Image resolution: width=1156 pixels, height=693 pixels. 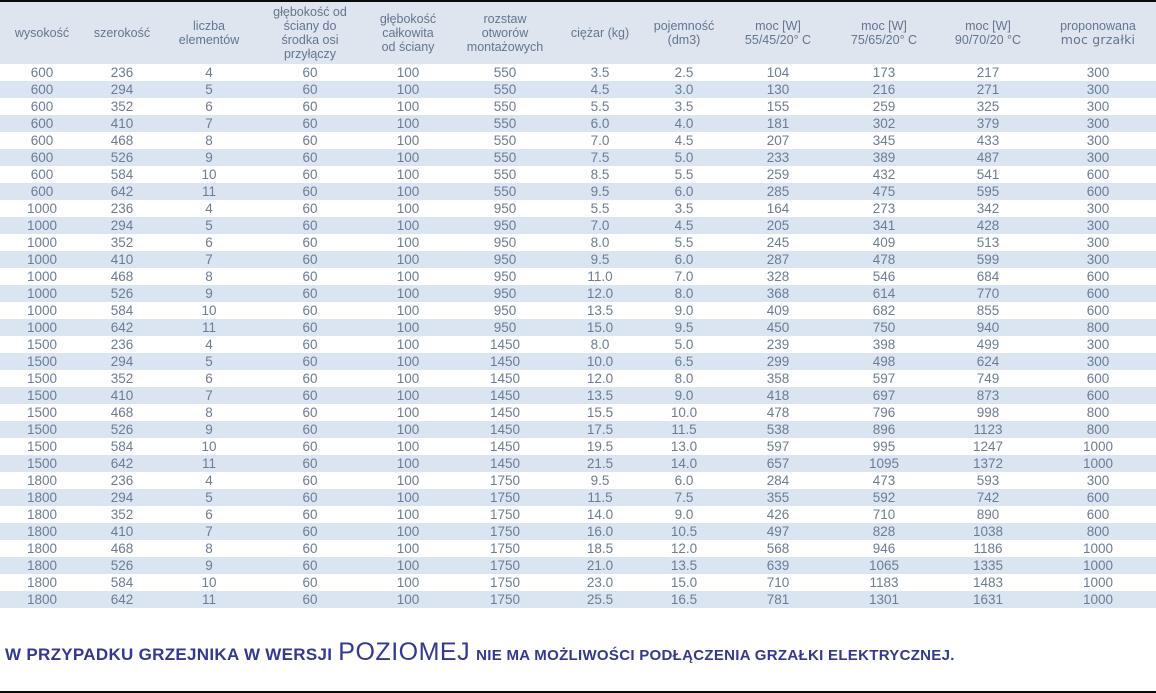 I want to click on col-header-ciezar: ciężar (kg), so click(x=600, y=33).